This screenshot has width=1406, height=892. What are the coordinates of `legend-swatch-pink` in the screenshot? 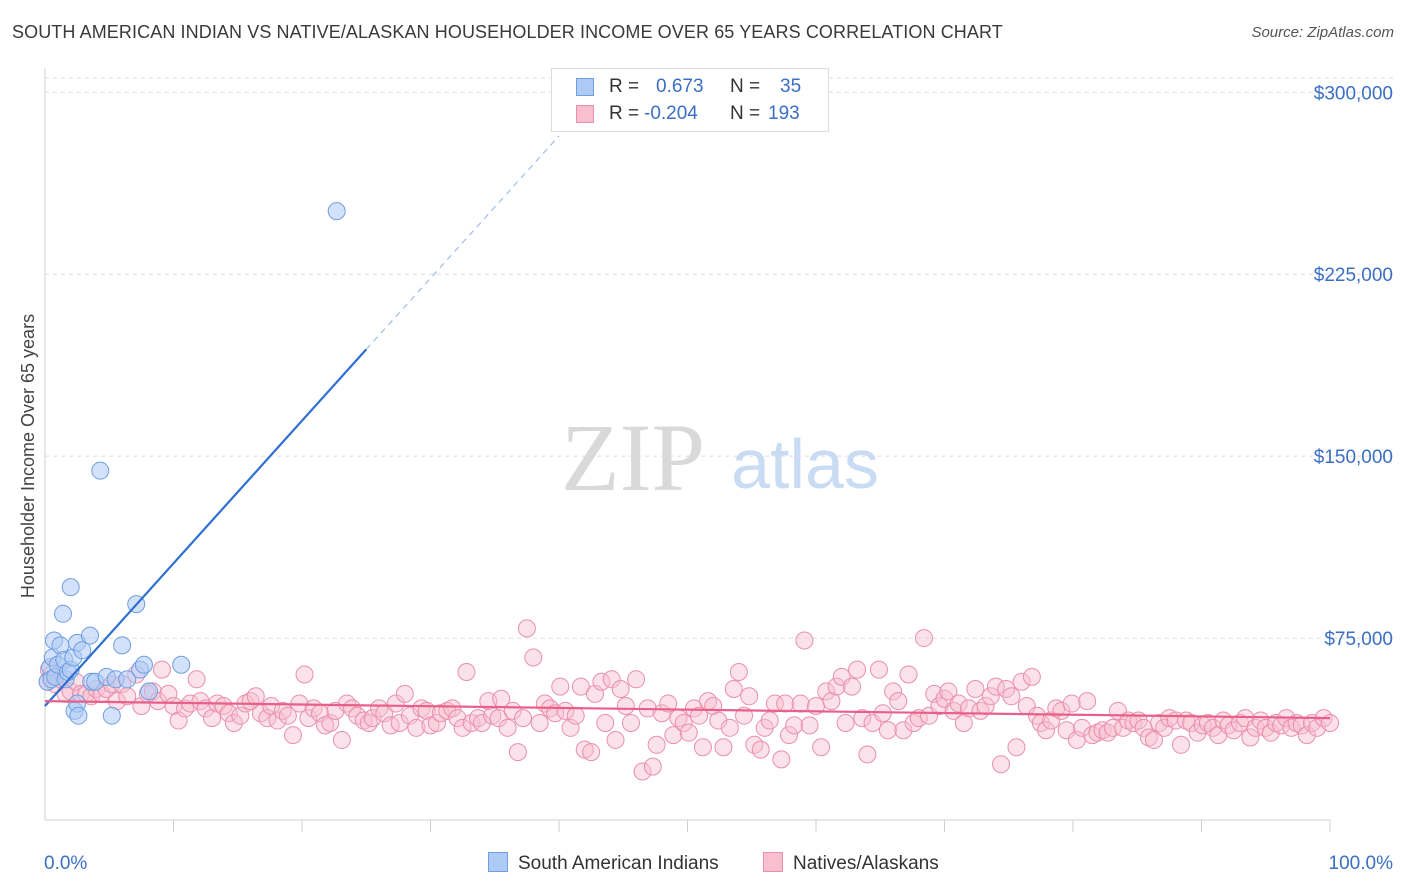 It's located at (585, 114).